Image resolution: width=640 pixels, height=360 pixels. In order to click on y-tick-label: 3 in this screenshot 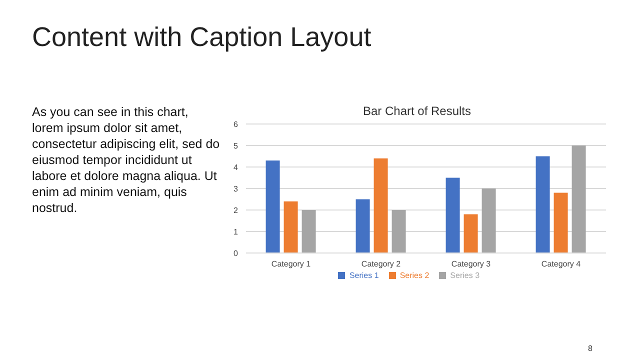, I will do `click(236, 189)`.